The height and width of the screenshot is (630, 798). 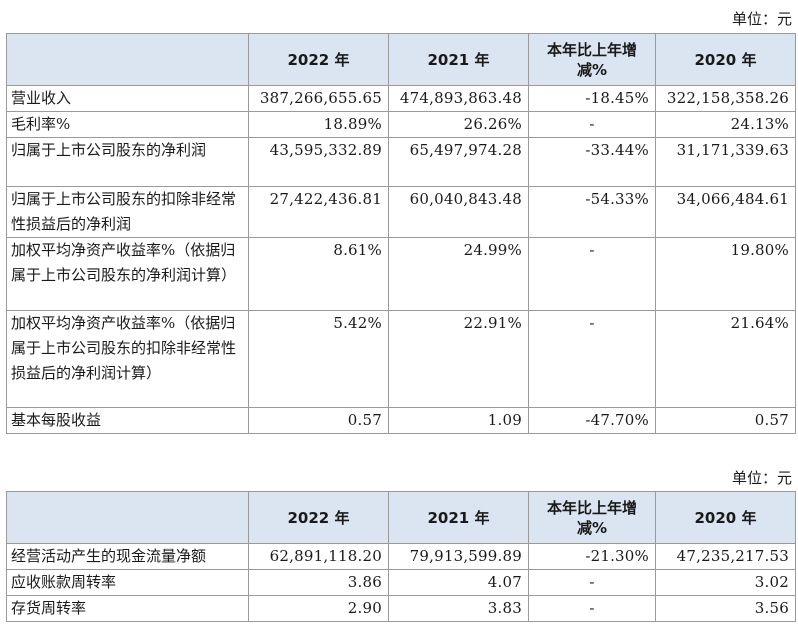 What do you see at coordinates (127, 420) in the screenshot?
I see `row-label: 基本每股收益` at bounding box center [127, 420].